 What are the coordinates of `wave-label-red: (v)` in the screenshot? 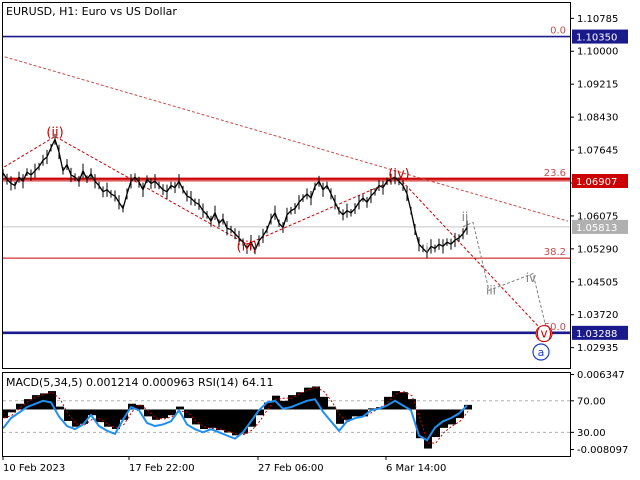 It's located at (544, 334).